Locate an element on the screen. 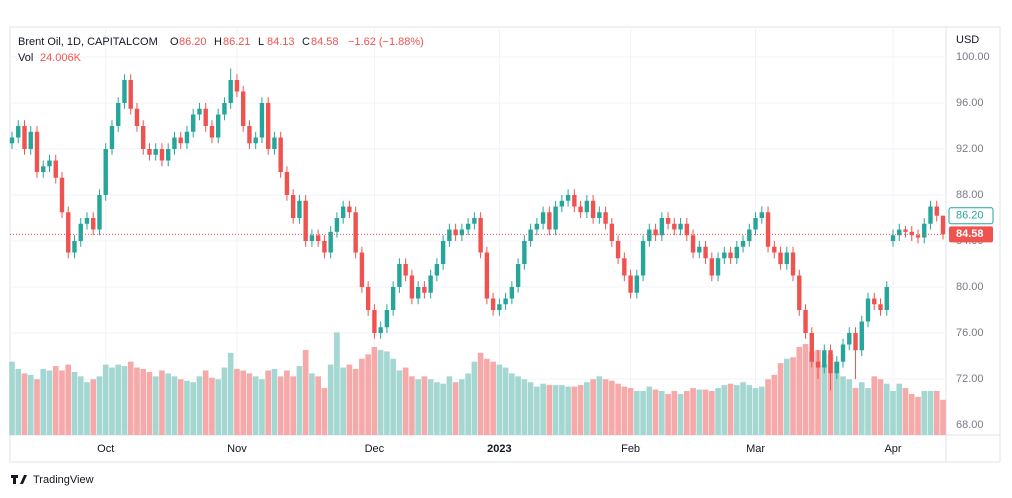 This screenshot has height=498, width=1012. price-marker-label: 84.58 is located at coordinates (970, 234).